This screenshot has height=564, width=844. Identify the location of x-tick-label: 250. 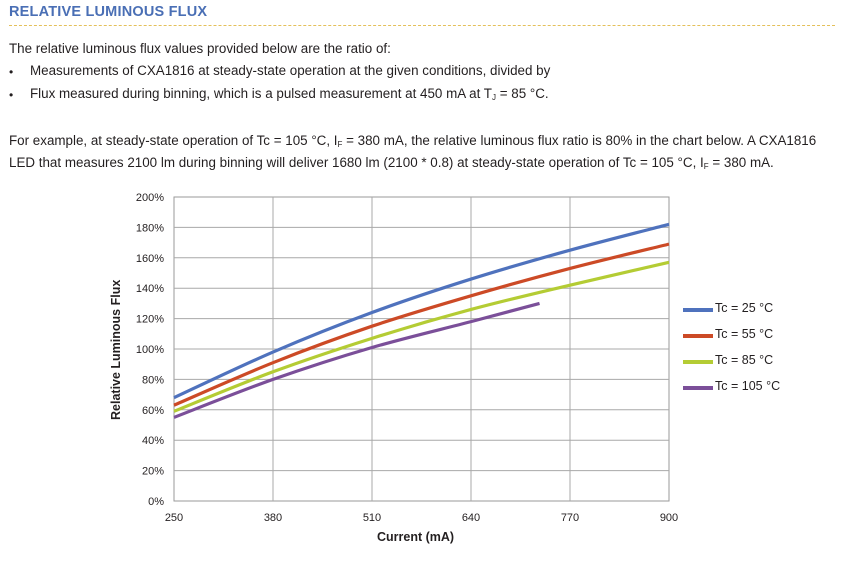
(174, 518).